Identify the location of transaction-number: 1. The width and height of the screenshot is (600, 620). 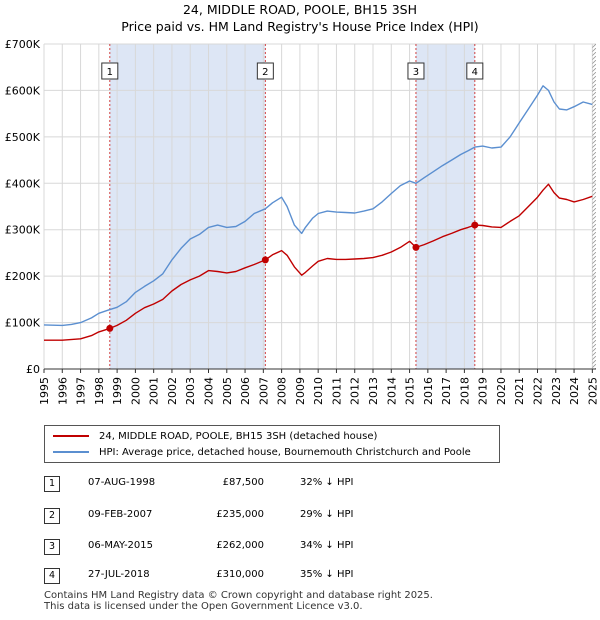
(52, 484).